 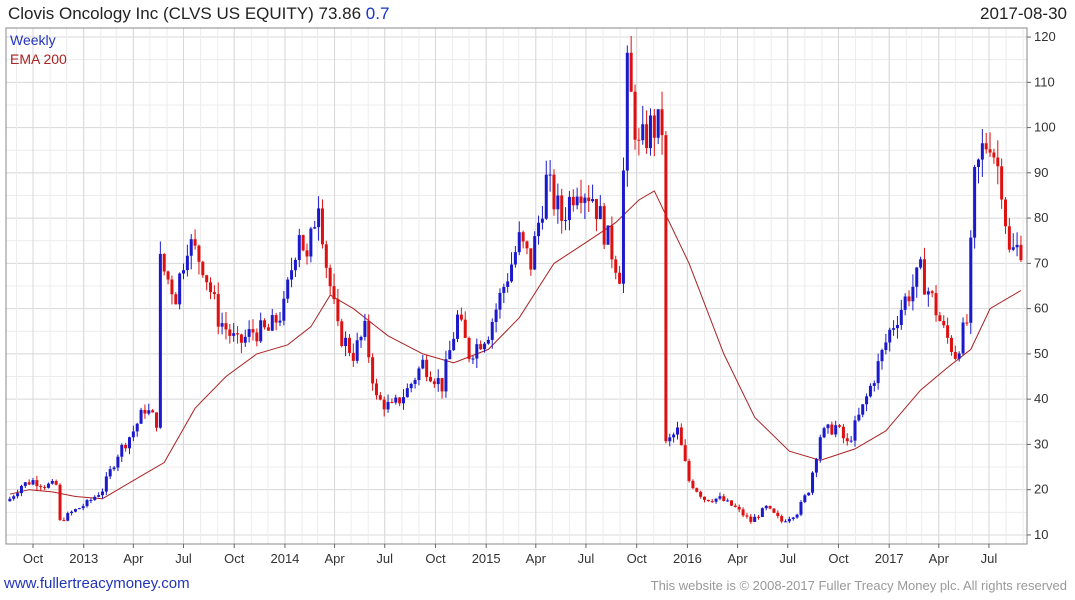 What do you see at coordinates (1041, 308) in the screenshot?
I see `y-tick-label: 60` at bounding box center [1041, 308].